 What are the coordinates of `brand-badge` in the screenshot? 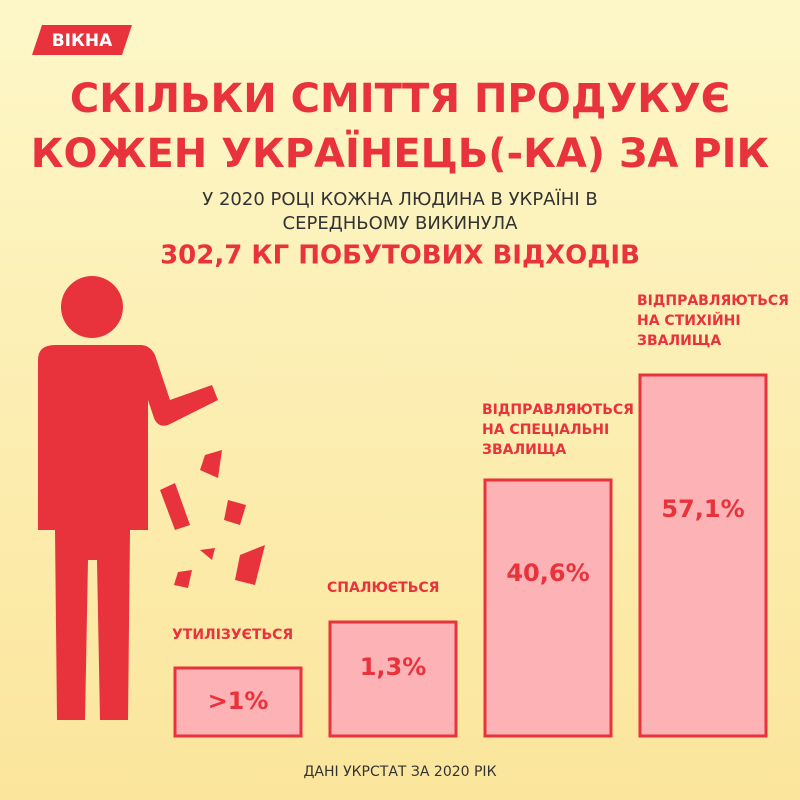 It's located at (82, 40).